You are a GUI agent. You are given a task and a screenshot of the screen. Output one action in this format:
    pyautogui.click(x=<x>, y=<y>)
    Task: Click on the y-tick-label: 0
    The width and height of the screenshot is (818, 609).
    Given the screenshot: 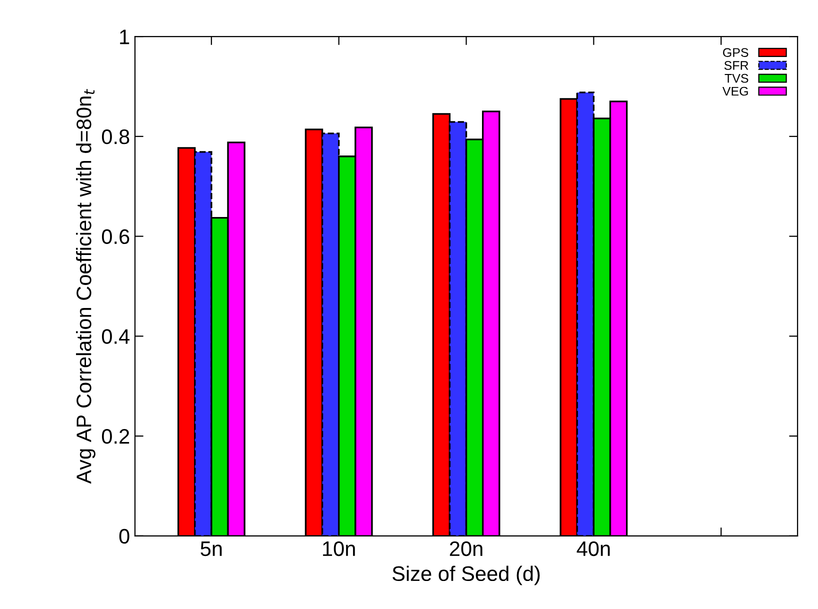 What is the action you would take?
    pyautogui.click(x=124, y=536)
    